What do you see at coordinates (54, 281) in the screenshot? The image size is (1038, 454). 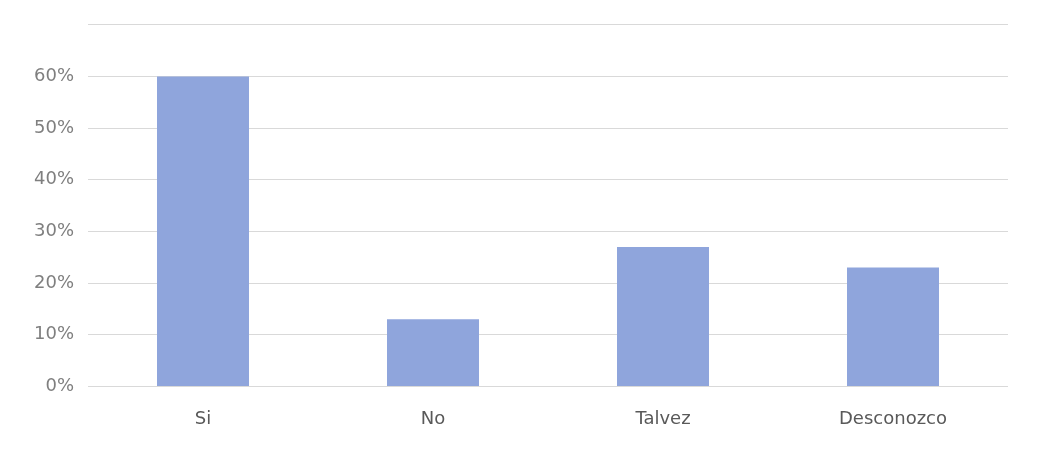 I see `y-tick-label: 20%` at bounding box center [54, 281].